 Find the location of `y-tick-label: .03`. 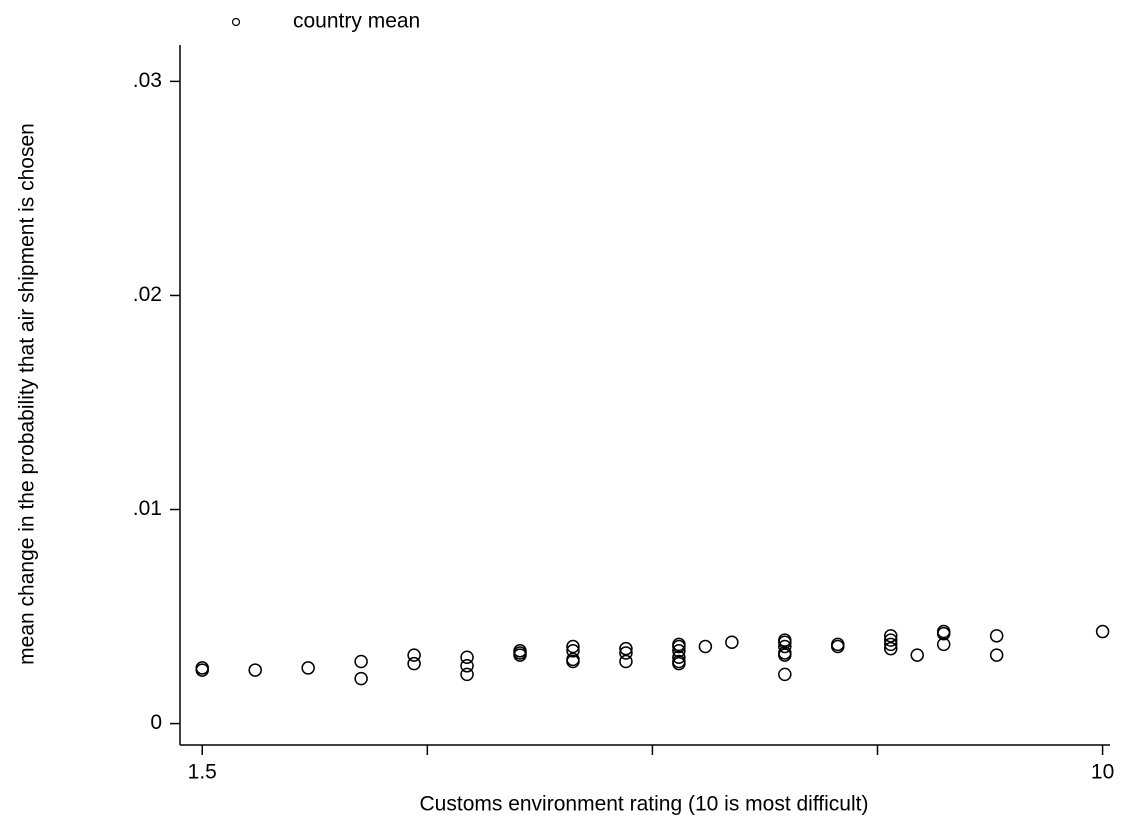

y-tick-label: .03 is located at coordinates (147, 80).